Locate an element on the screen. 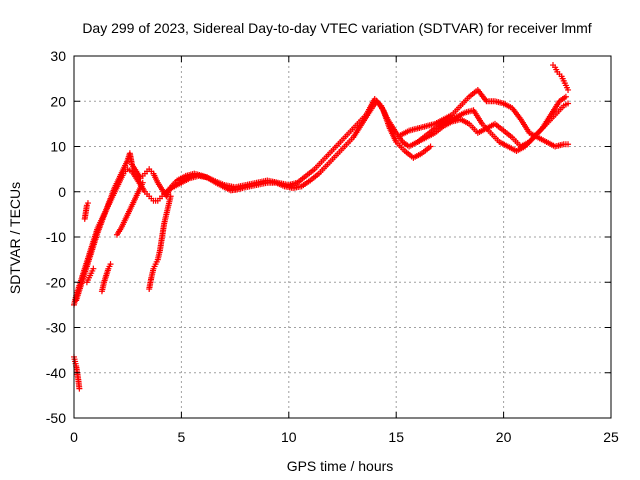 The image size is (640, 480). series-scattered-segment-b is located at coordinates (106, 278).